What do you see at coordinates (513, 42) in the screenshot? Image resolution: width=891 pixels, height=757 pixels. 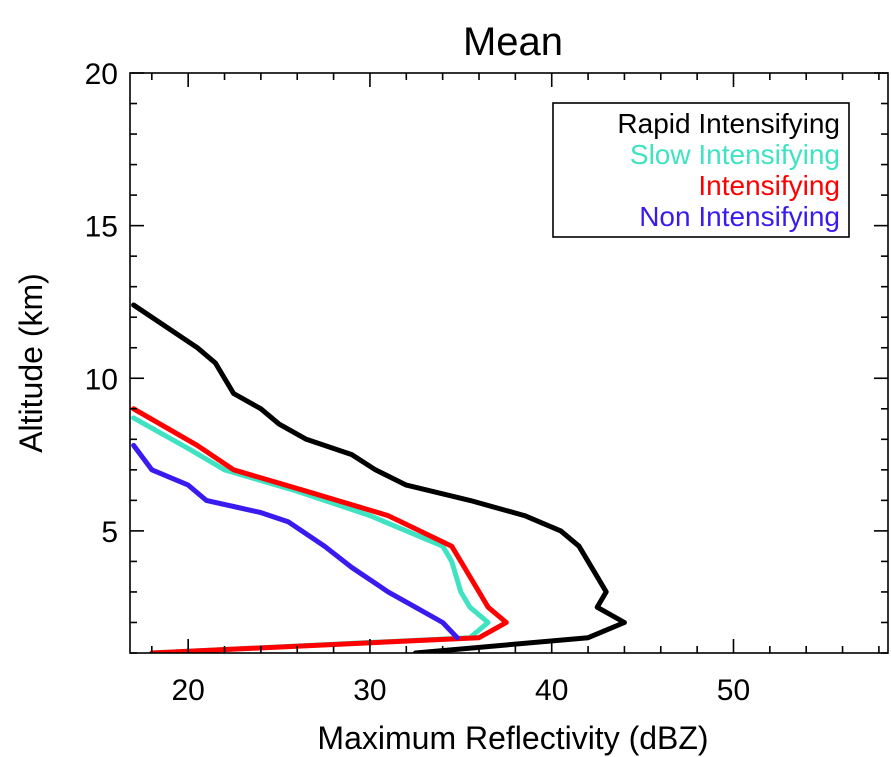 I see `chart-title: Mean` at bounding box center [513, 42].